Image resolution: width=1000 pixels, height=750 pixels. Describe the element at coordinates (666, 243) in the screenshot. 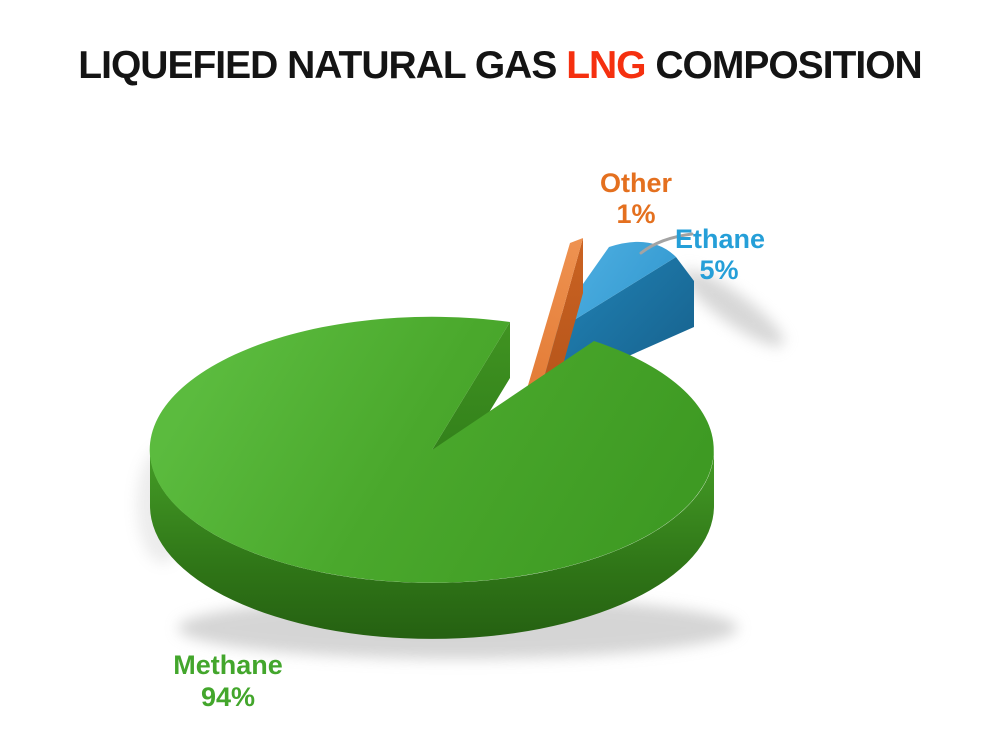

I see `ethane-leader-line` at that location.